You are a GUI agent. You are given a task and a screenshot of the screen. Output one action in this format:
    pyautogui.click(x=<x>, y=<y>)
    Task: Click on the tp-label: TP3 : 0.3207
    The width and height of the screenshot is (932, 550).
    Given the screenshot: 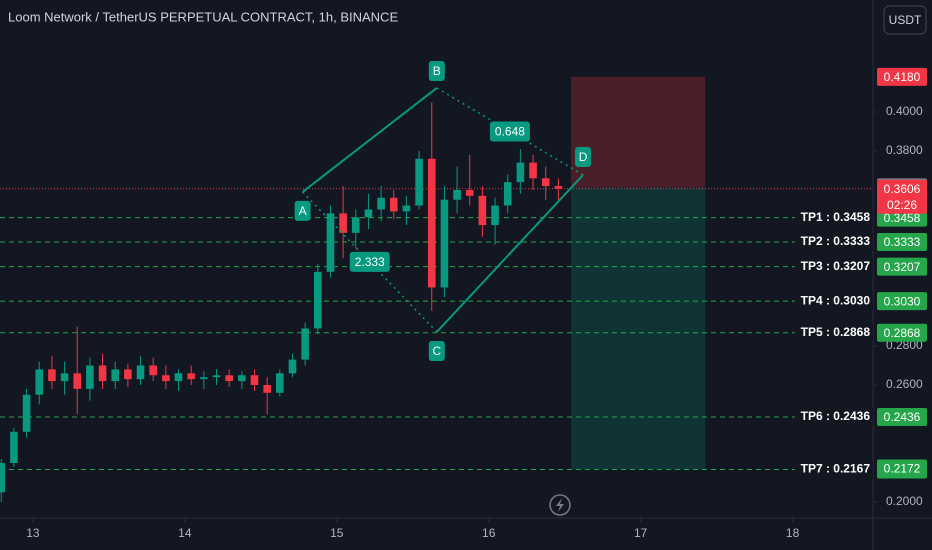 What is the action you would take?
    pyautogui.click(x=836, y=266)
    